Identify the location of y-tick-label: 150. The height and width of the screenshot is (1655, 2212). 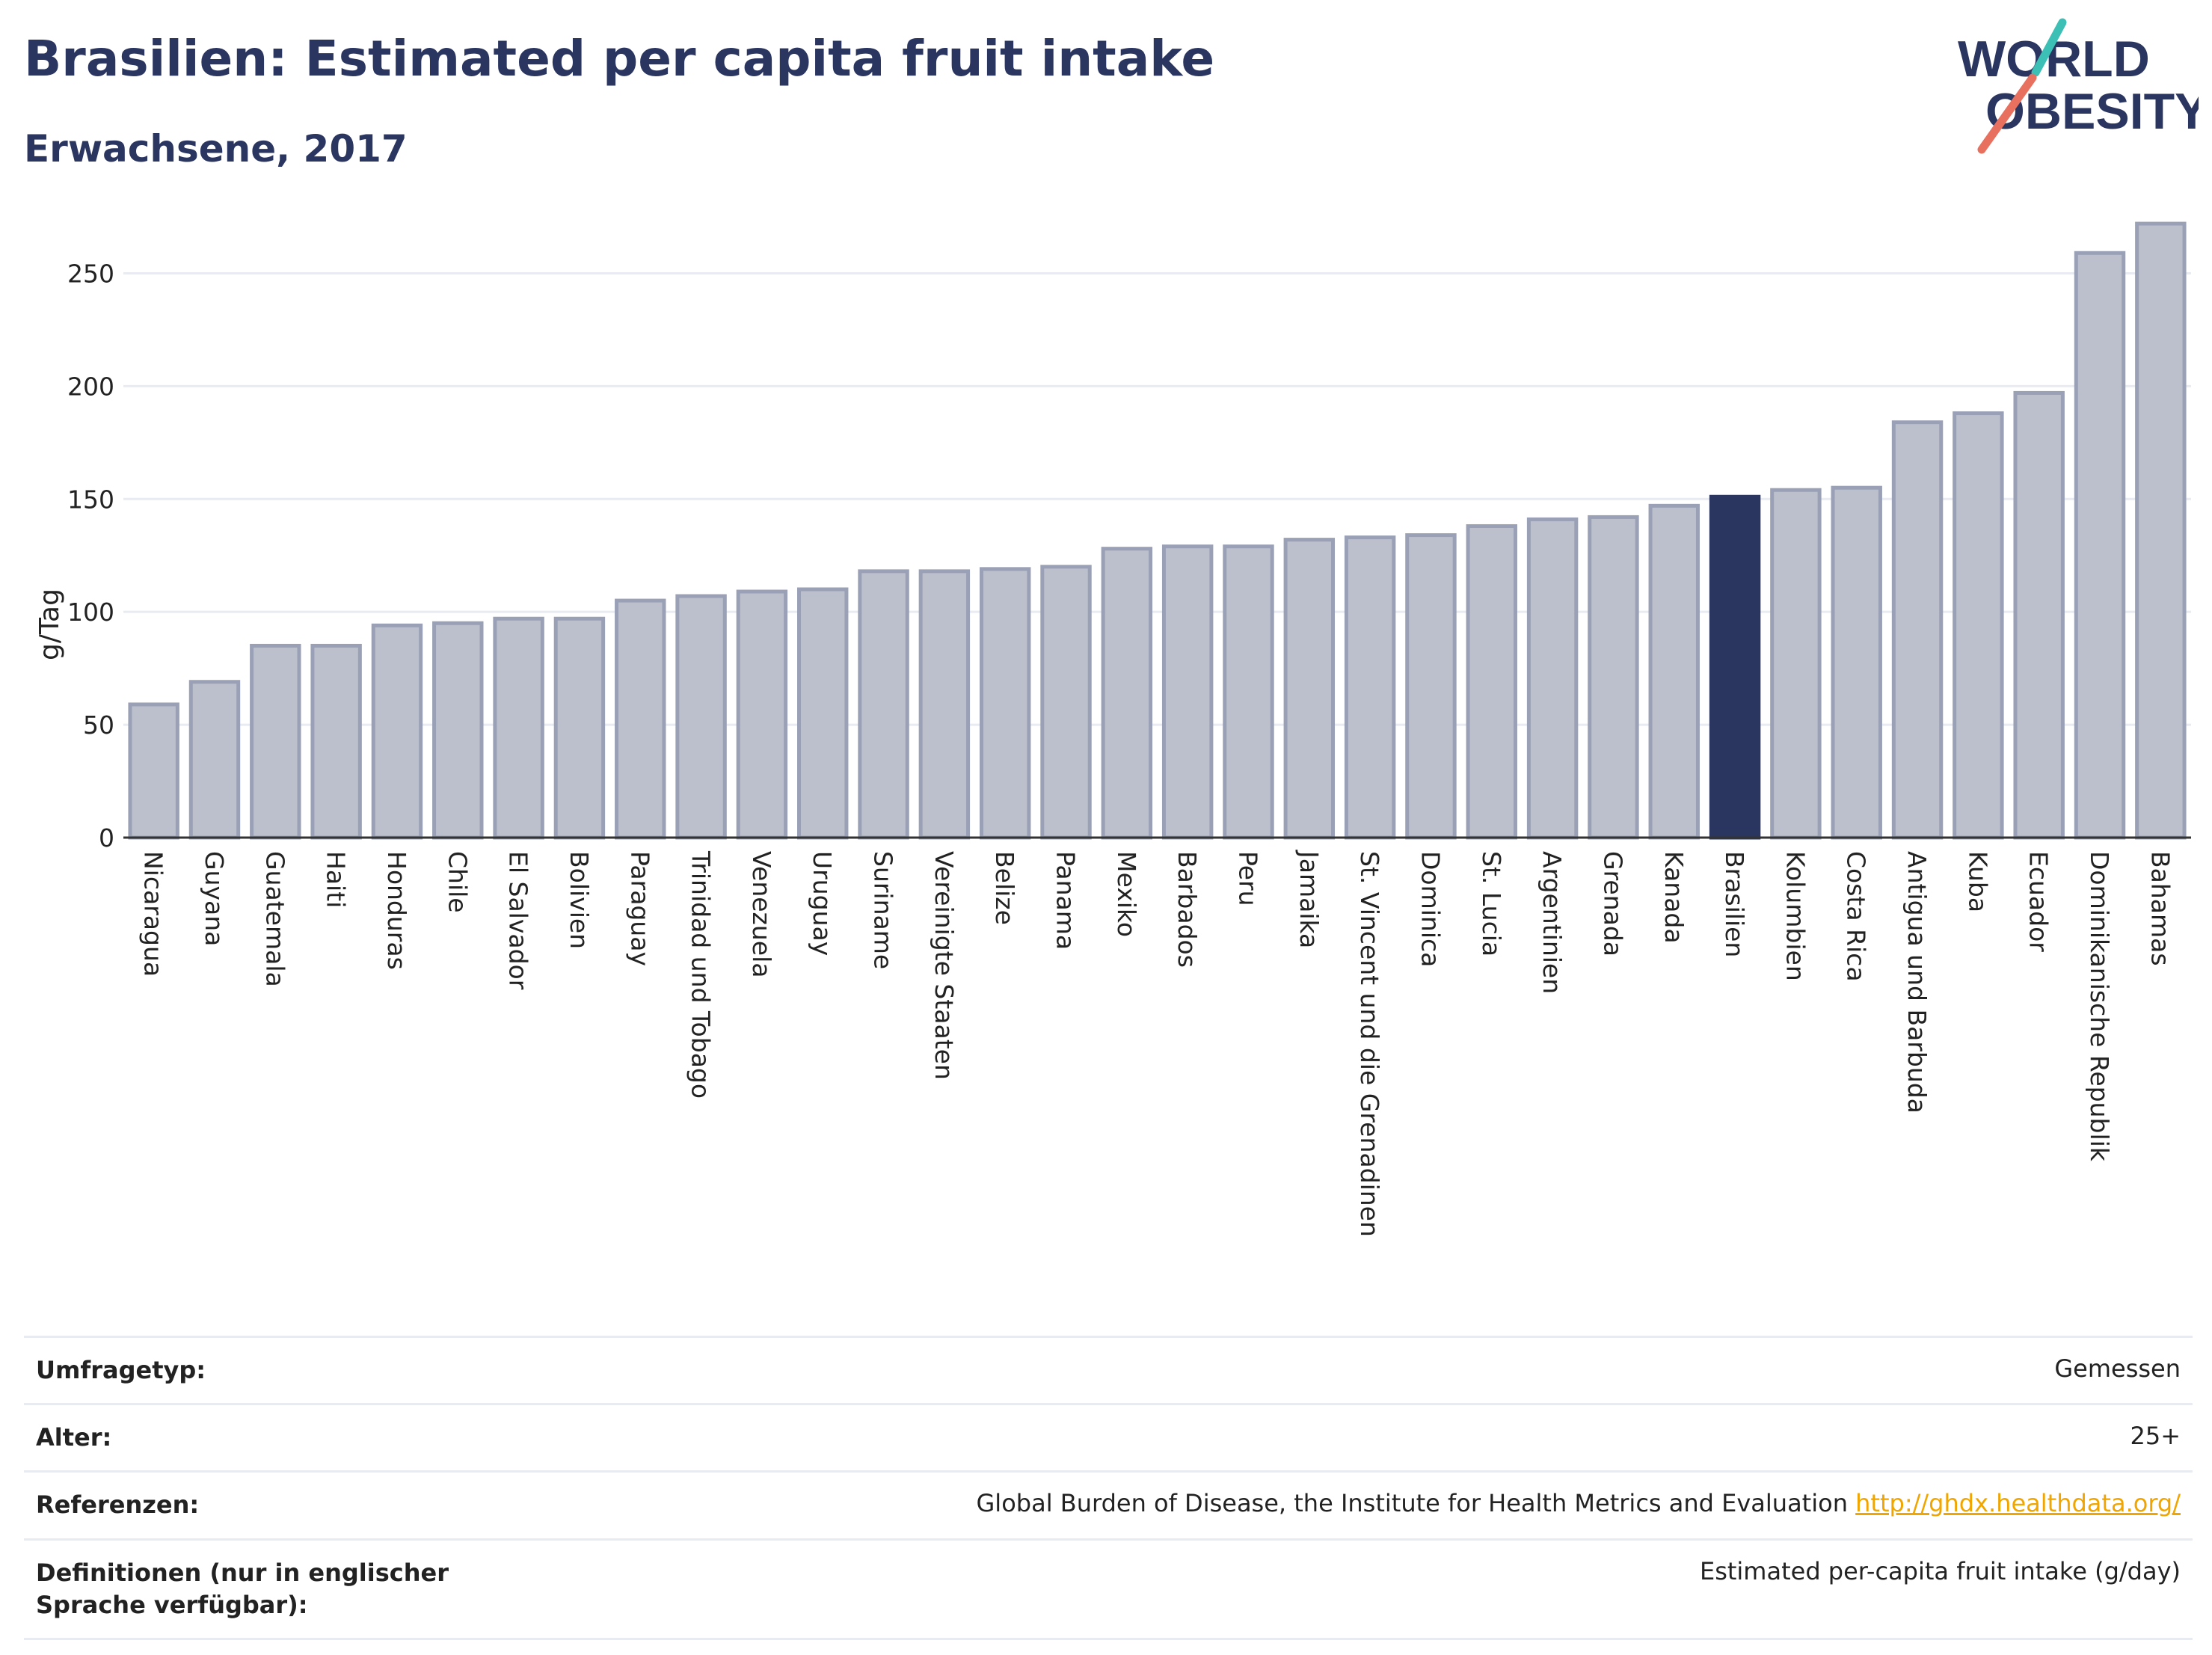
(90, 499).